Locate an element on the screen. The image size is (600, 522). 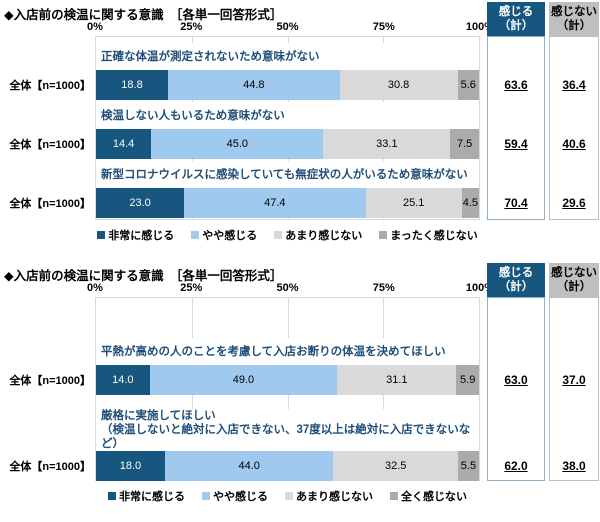
legend-label: あまり感じない is located at coordinates (334, 497).